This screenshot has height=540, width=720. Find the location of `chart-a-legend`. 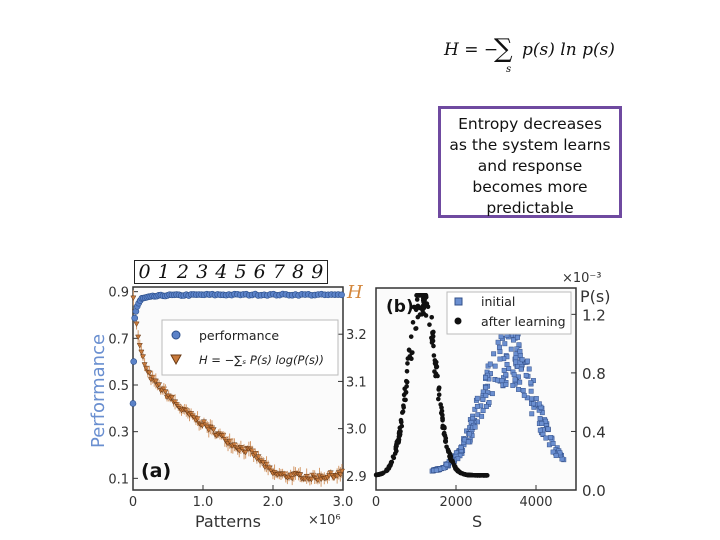

chart-a-legend is located at coordinates (250, 347).